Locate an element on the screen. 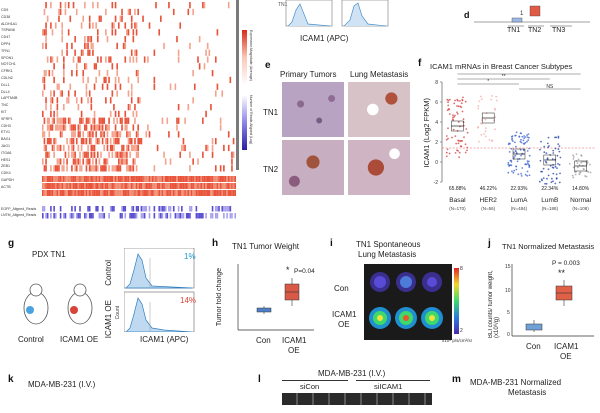  f-sig-label: ** is located at coordinates (504, 77).